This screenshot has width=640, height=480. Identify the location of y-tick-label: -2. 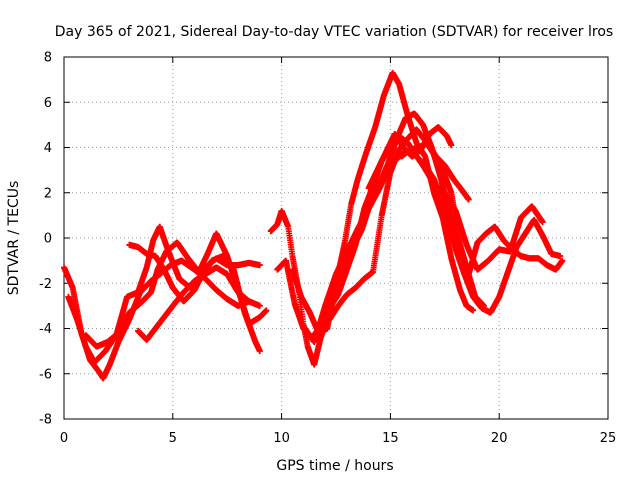
(45, 284).